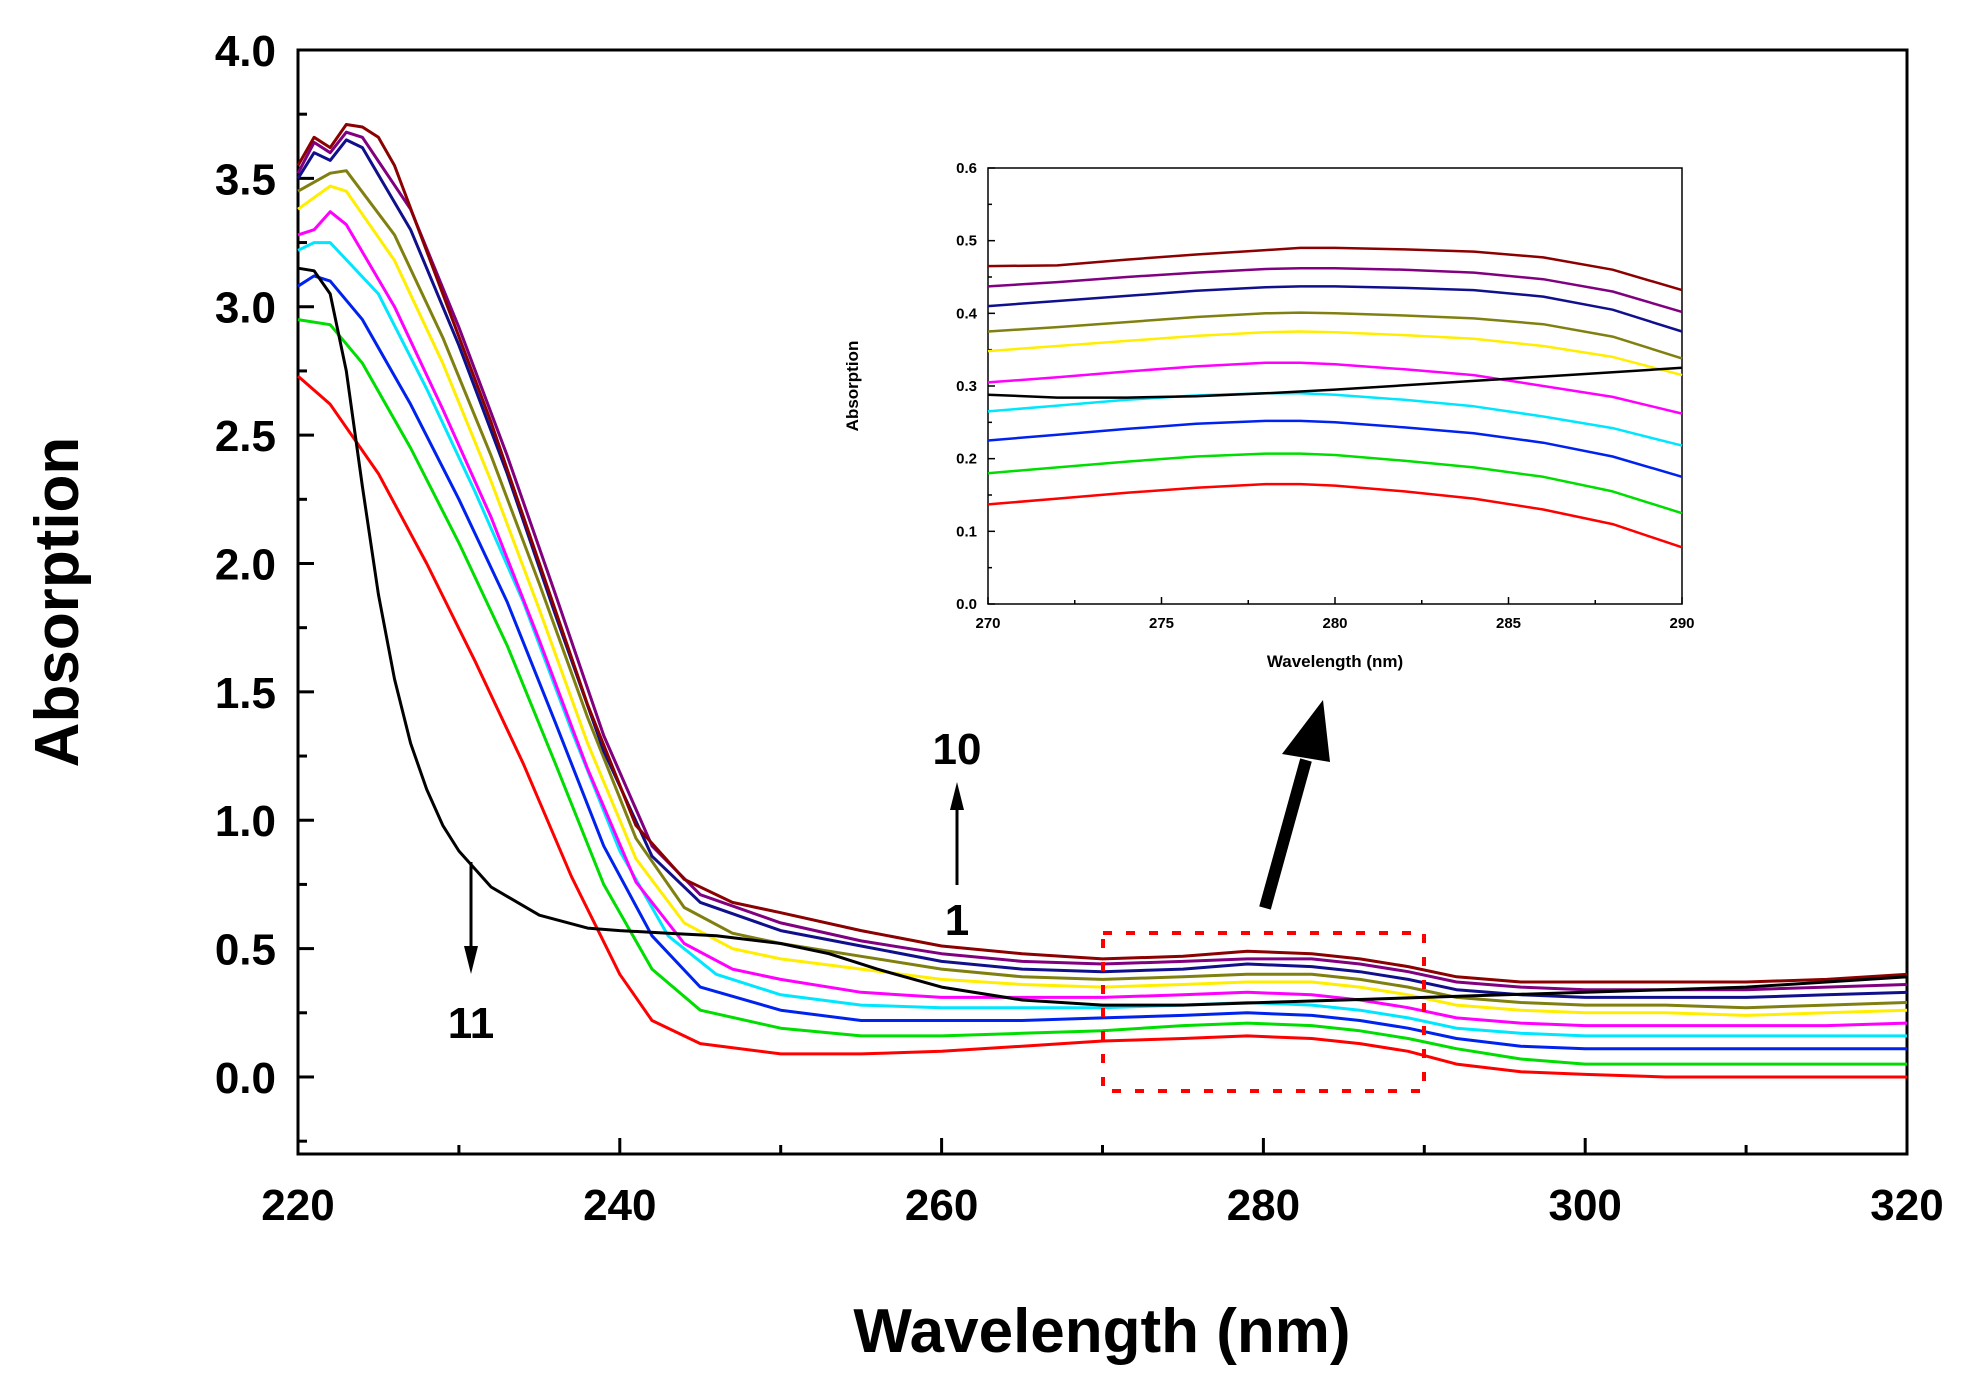 The width and height of the screenshot is (1967, 1382). Describe the element at coordinates (297, 1205) in the screenshot. I see `main-xtick-label: 220` at that location.